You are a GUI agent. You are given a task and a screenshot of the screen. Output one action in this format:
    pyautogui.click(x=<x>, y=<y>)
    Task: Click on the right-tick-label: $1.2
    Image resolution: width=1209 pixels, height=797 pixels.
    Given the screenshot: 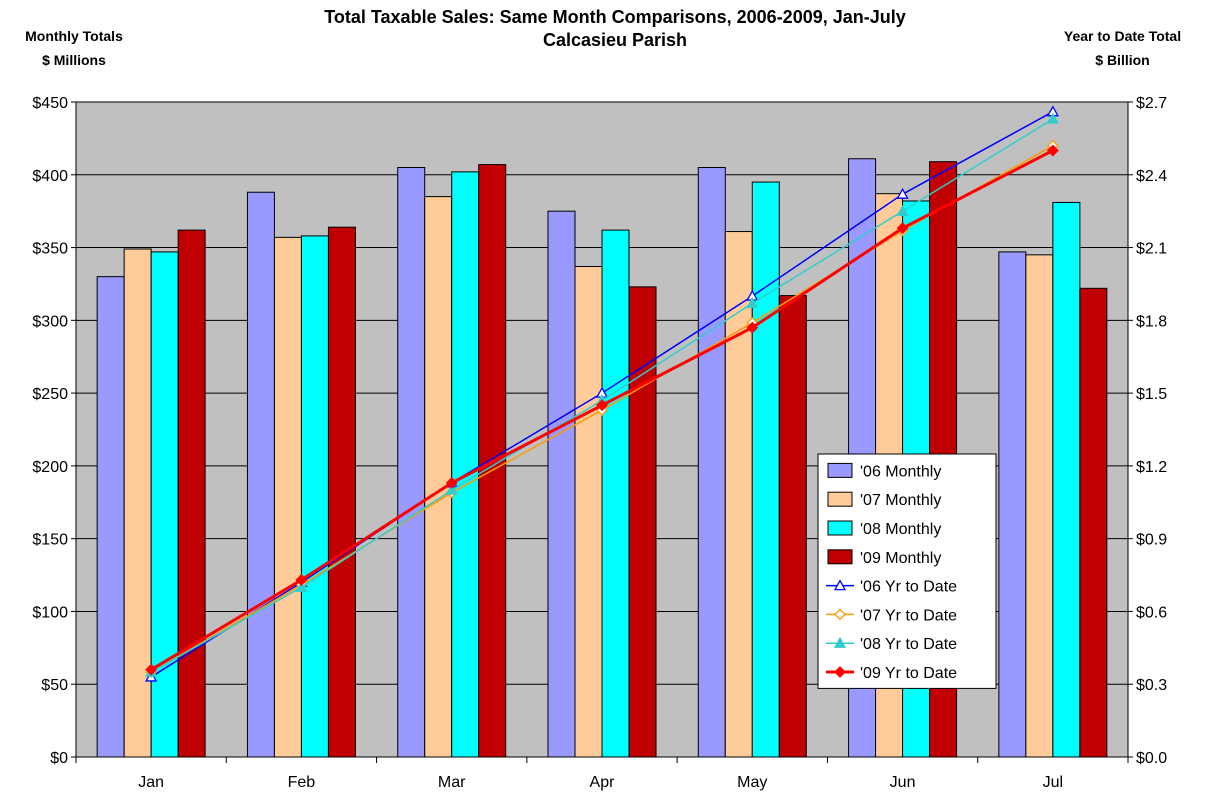 What is the action you would take?
    pyautogui.click(x=1151, y=467)
    